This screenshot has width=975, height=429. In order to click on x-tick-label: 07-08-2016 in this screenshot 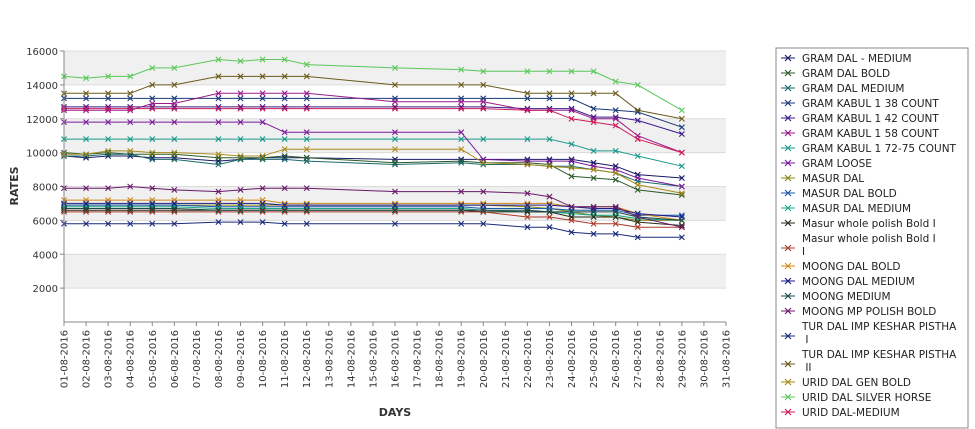, I will do `click(197, 359)`.